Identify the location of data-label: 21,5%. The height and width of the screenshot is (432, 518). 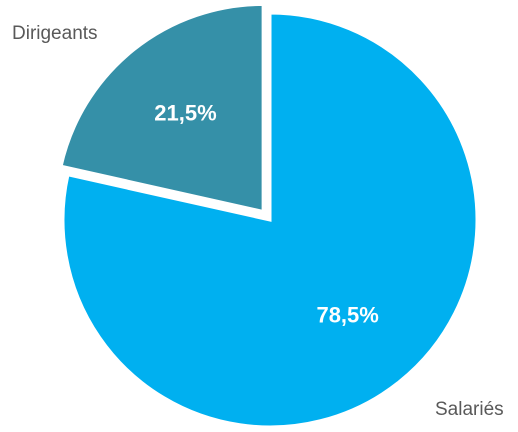
(185, 112).